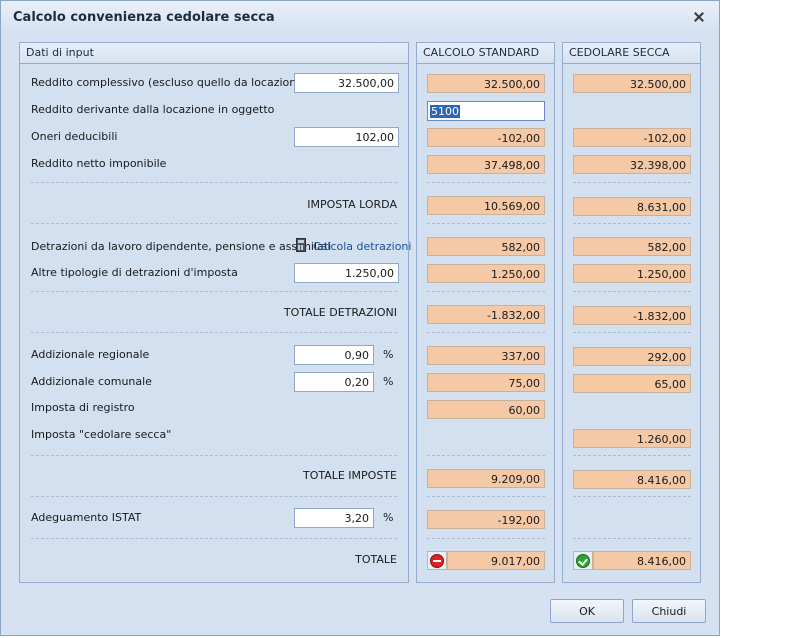 This screenshot has width=800, height=638. What do you see at coordinates (632, 83) in the screenshot?
I see `reddito-complessivo-cedolare: 32.500,00` at bounding box center [632, 83].